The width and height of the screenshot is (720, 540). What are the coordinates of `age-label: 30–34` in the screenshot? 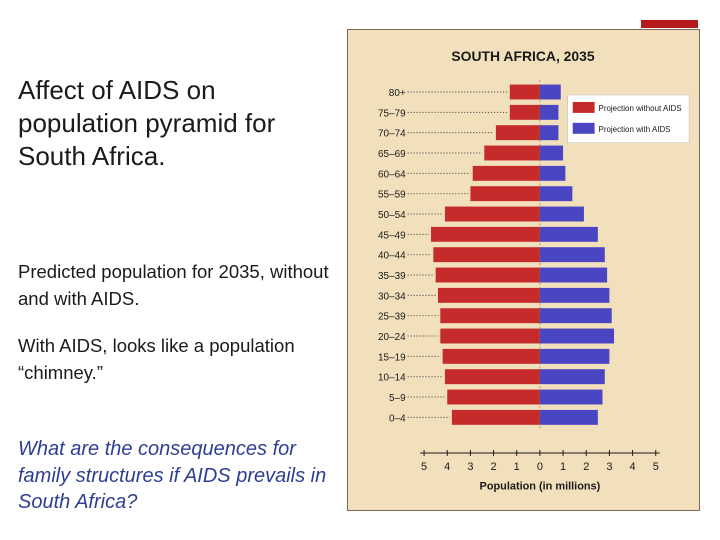 It's located at (392, 296).